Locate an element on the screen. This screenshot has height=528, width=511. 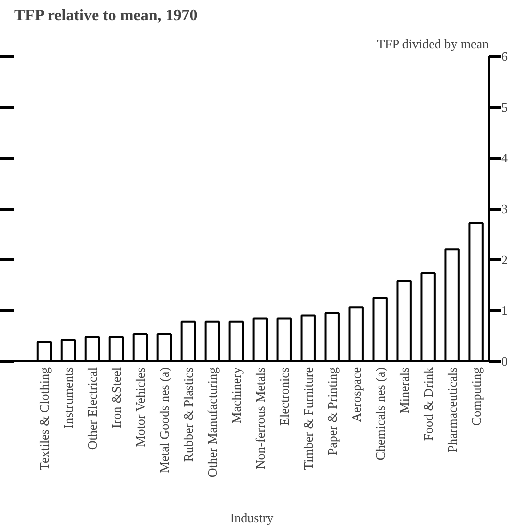
y-tick-label: 0 is located at coordinates (505, 361).